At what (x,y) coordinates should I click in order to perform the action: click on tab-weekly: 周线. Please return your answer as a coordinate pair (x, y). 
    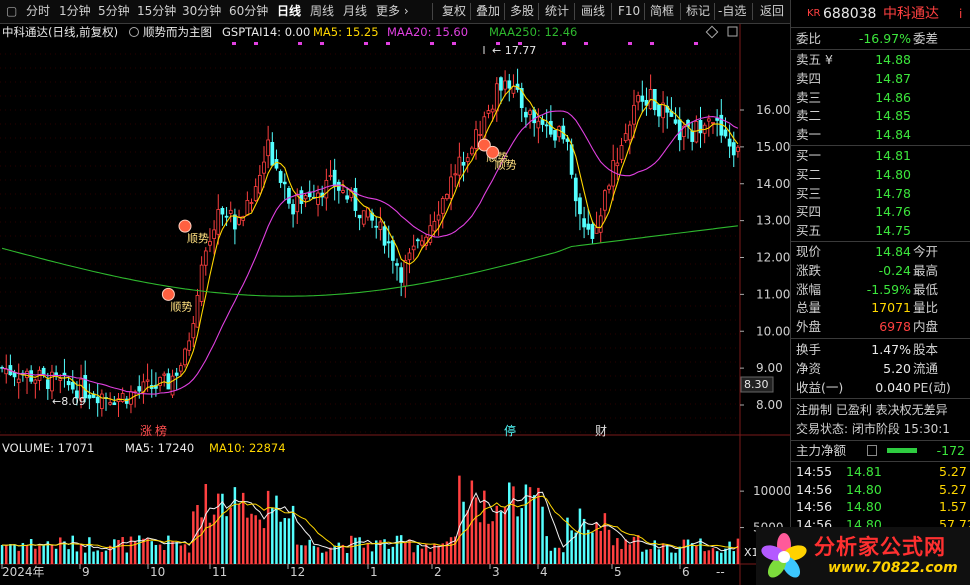
    Looking at the image, I should click on (322, 11).